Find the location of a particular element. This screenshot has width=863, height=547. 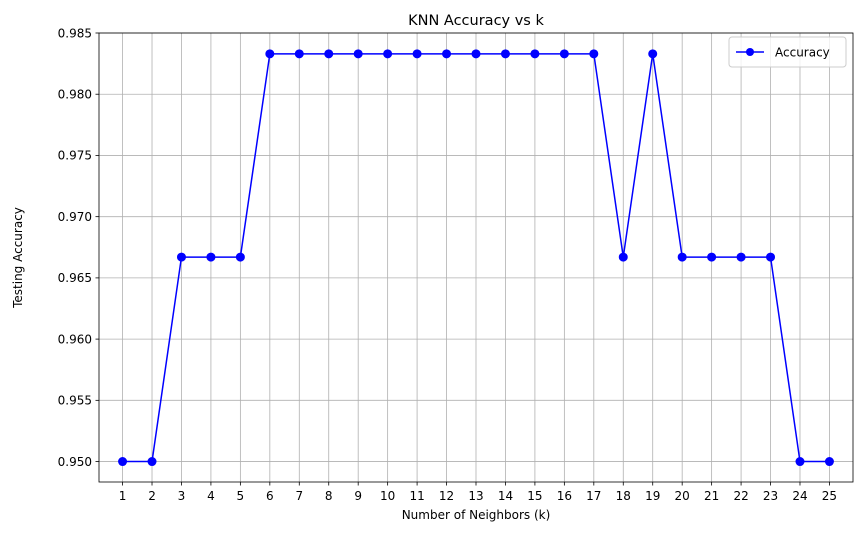

x-tick-label: 12 is located at coordinates (446, 496).